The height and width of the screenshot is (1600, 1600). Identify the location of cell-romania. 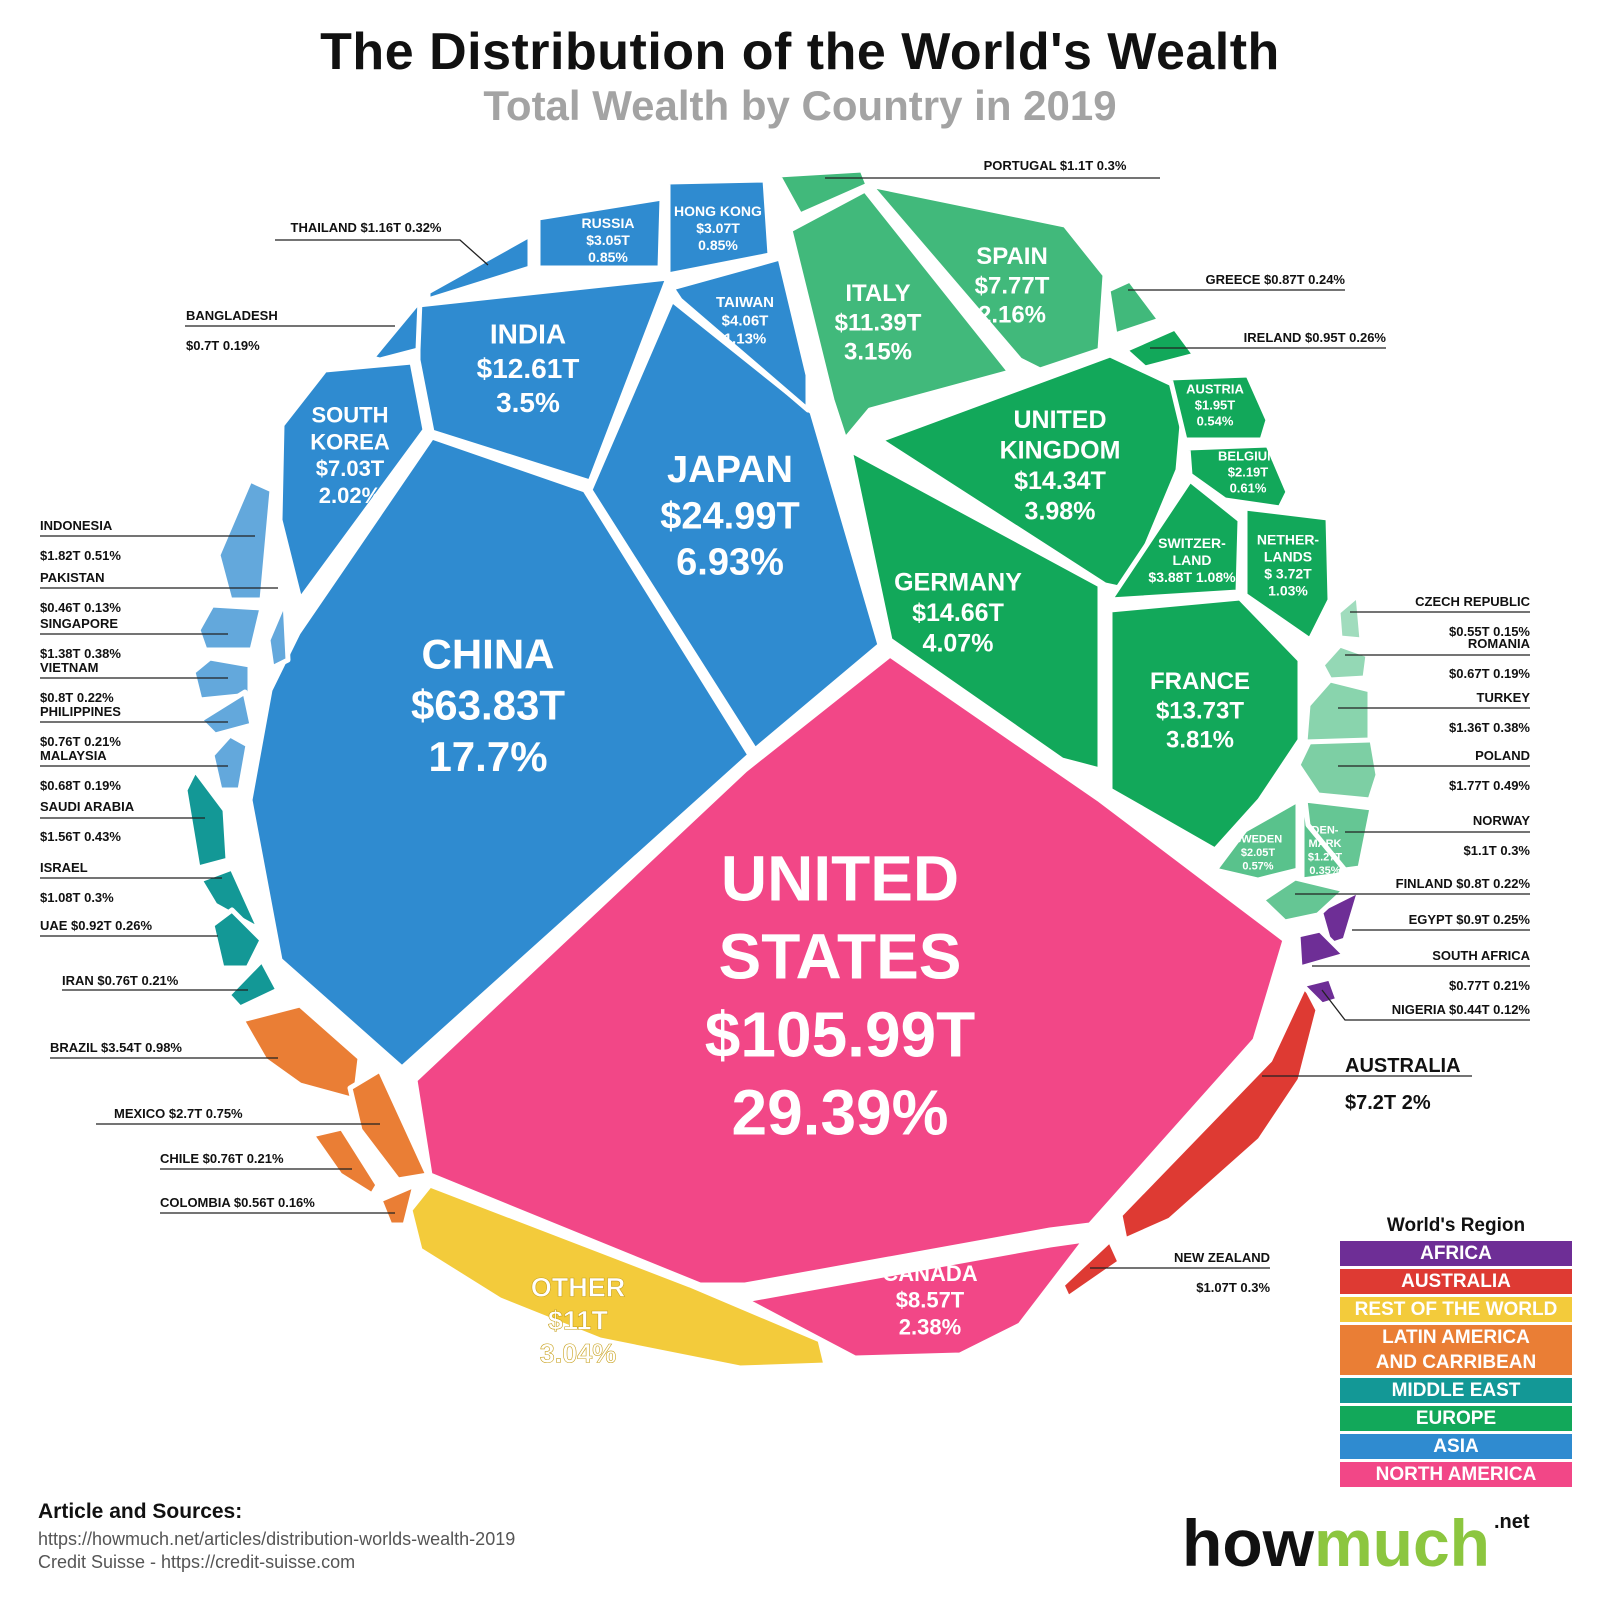
(1345, 662).